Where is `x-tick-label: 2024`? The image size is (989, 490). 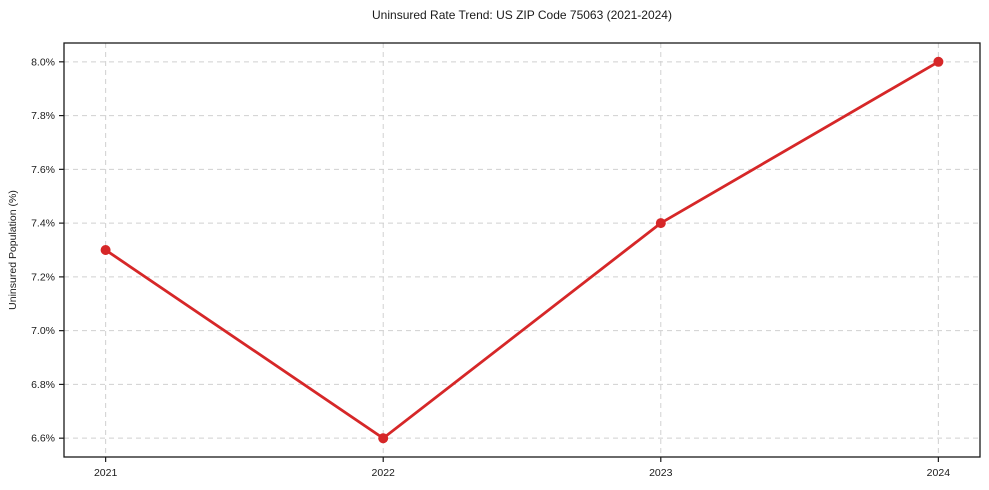 x-tick-label: 2024 is located at coordinates (939, 473).